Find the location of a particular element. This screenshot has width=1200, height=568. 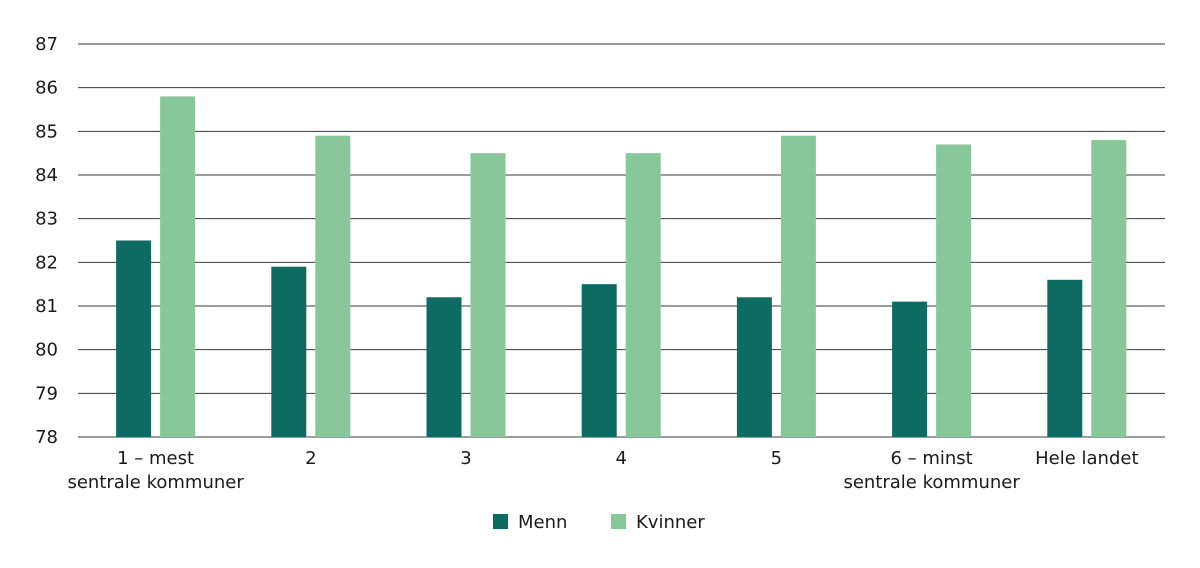

x-category-label: 2 is located at coordinates (310, 458).